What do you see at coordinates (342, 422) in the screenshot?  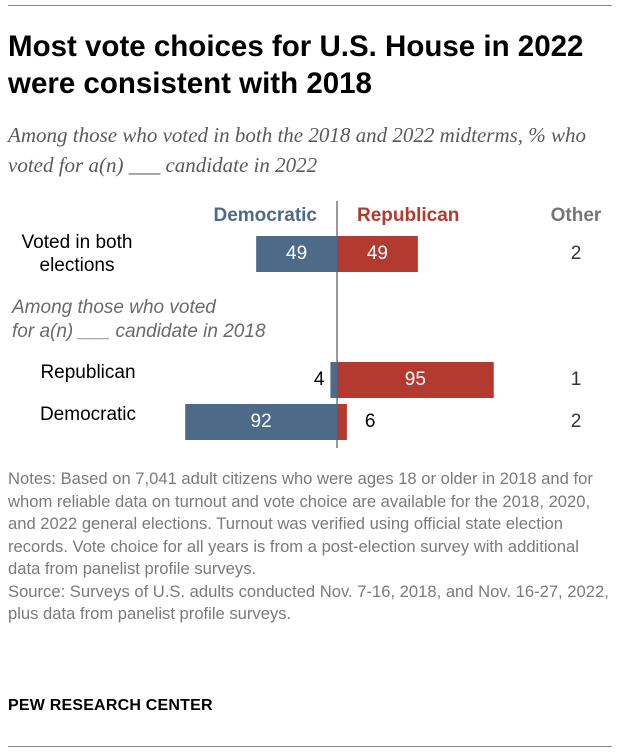 I see `row-3-bar-republican` at bounding box center [342, 422].